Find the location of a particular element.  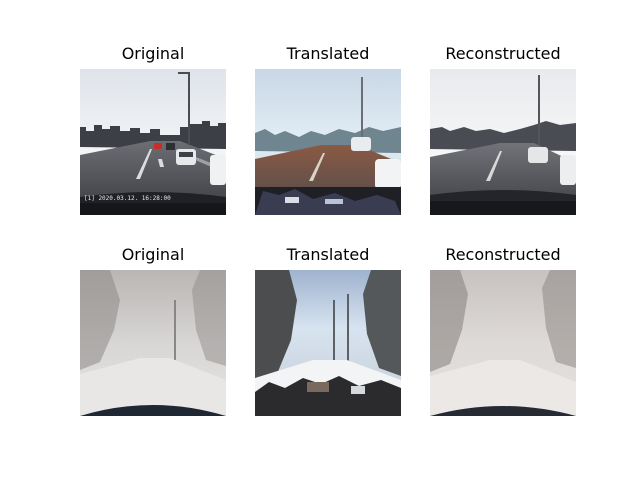

image-reconstructed-city is located at coordinates (503, 142).